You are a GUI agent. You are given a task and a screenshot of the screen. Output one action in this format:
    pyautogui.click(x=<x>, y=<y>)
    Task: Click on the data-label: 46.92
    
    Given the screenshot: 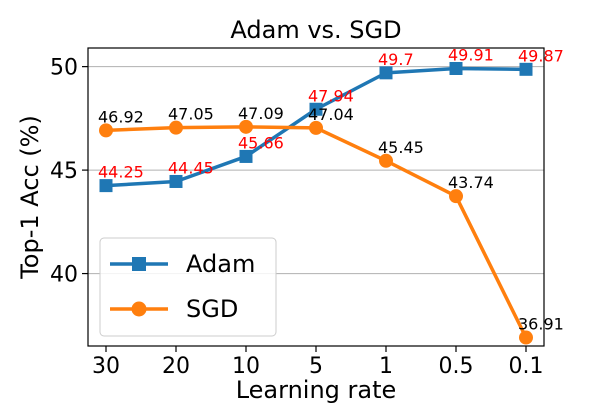 What is the action you would take?
    pyautogui.click(x=121, y=116)
    